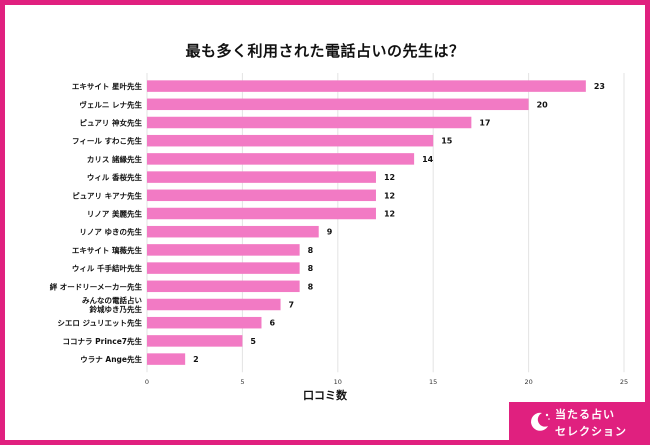 This screenshot has height=445, width=650. I want to click on brand-logo: 当たる占い セレクション, so click(577, 421).